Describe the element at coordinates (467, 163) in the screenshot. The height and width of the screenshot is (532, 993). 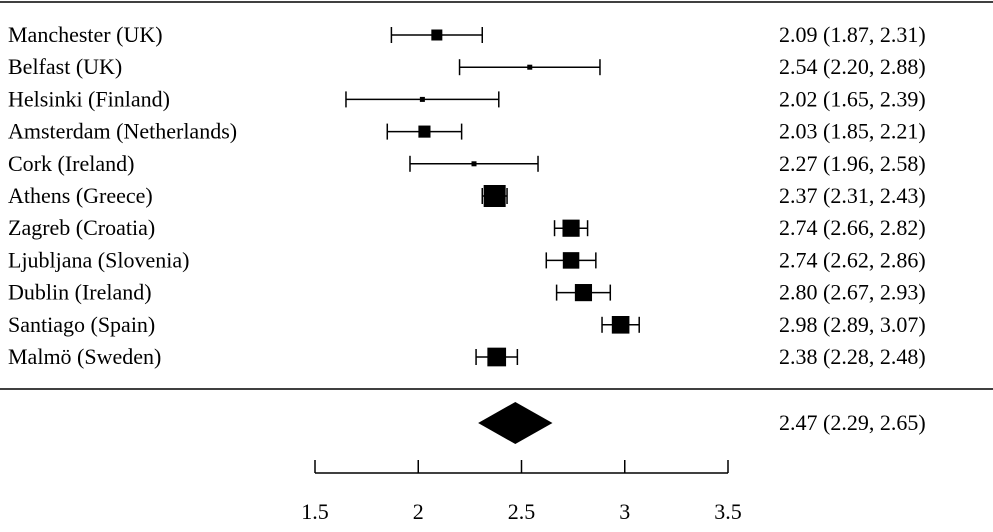
I see `study-row: Cork (Ireland) 2.27 (1.96, 2.58)` at that location.